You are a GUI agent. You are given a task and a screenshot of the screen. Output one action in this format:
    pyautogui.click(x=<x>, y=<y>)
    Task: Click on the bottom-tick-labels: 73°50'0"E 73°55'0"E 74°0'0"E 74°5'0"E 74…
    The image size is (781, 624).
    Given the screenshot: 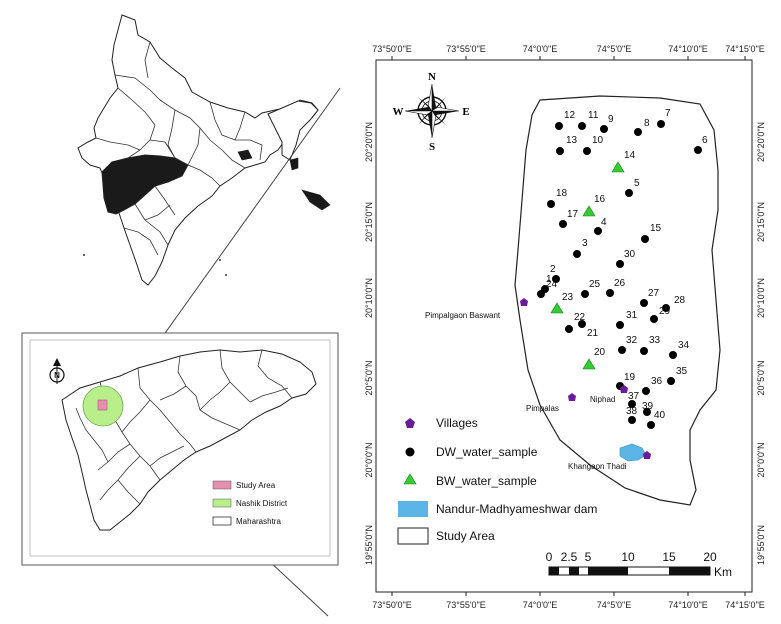 What is the action you would take?
    pyautogui.click(x=568, y=605)
    